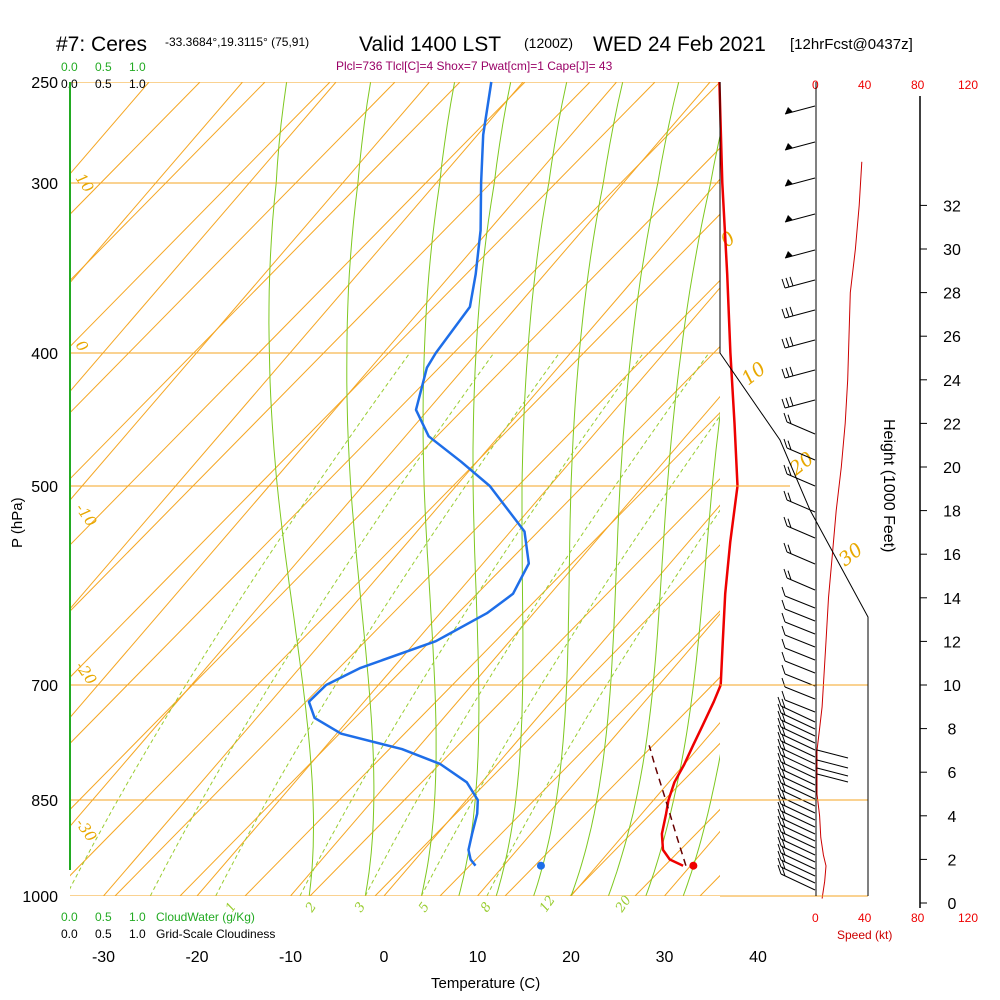 The height and width of the screenshot is (1000, 1000). Describe the element at coordinates (486, 907) in the screenshot. I see `mixing-ratio-label: 8` at that location.